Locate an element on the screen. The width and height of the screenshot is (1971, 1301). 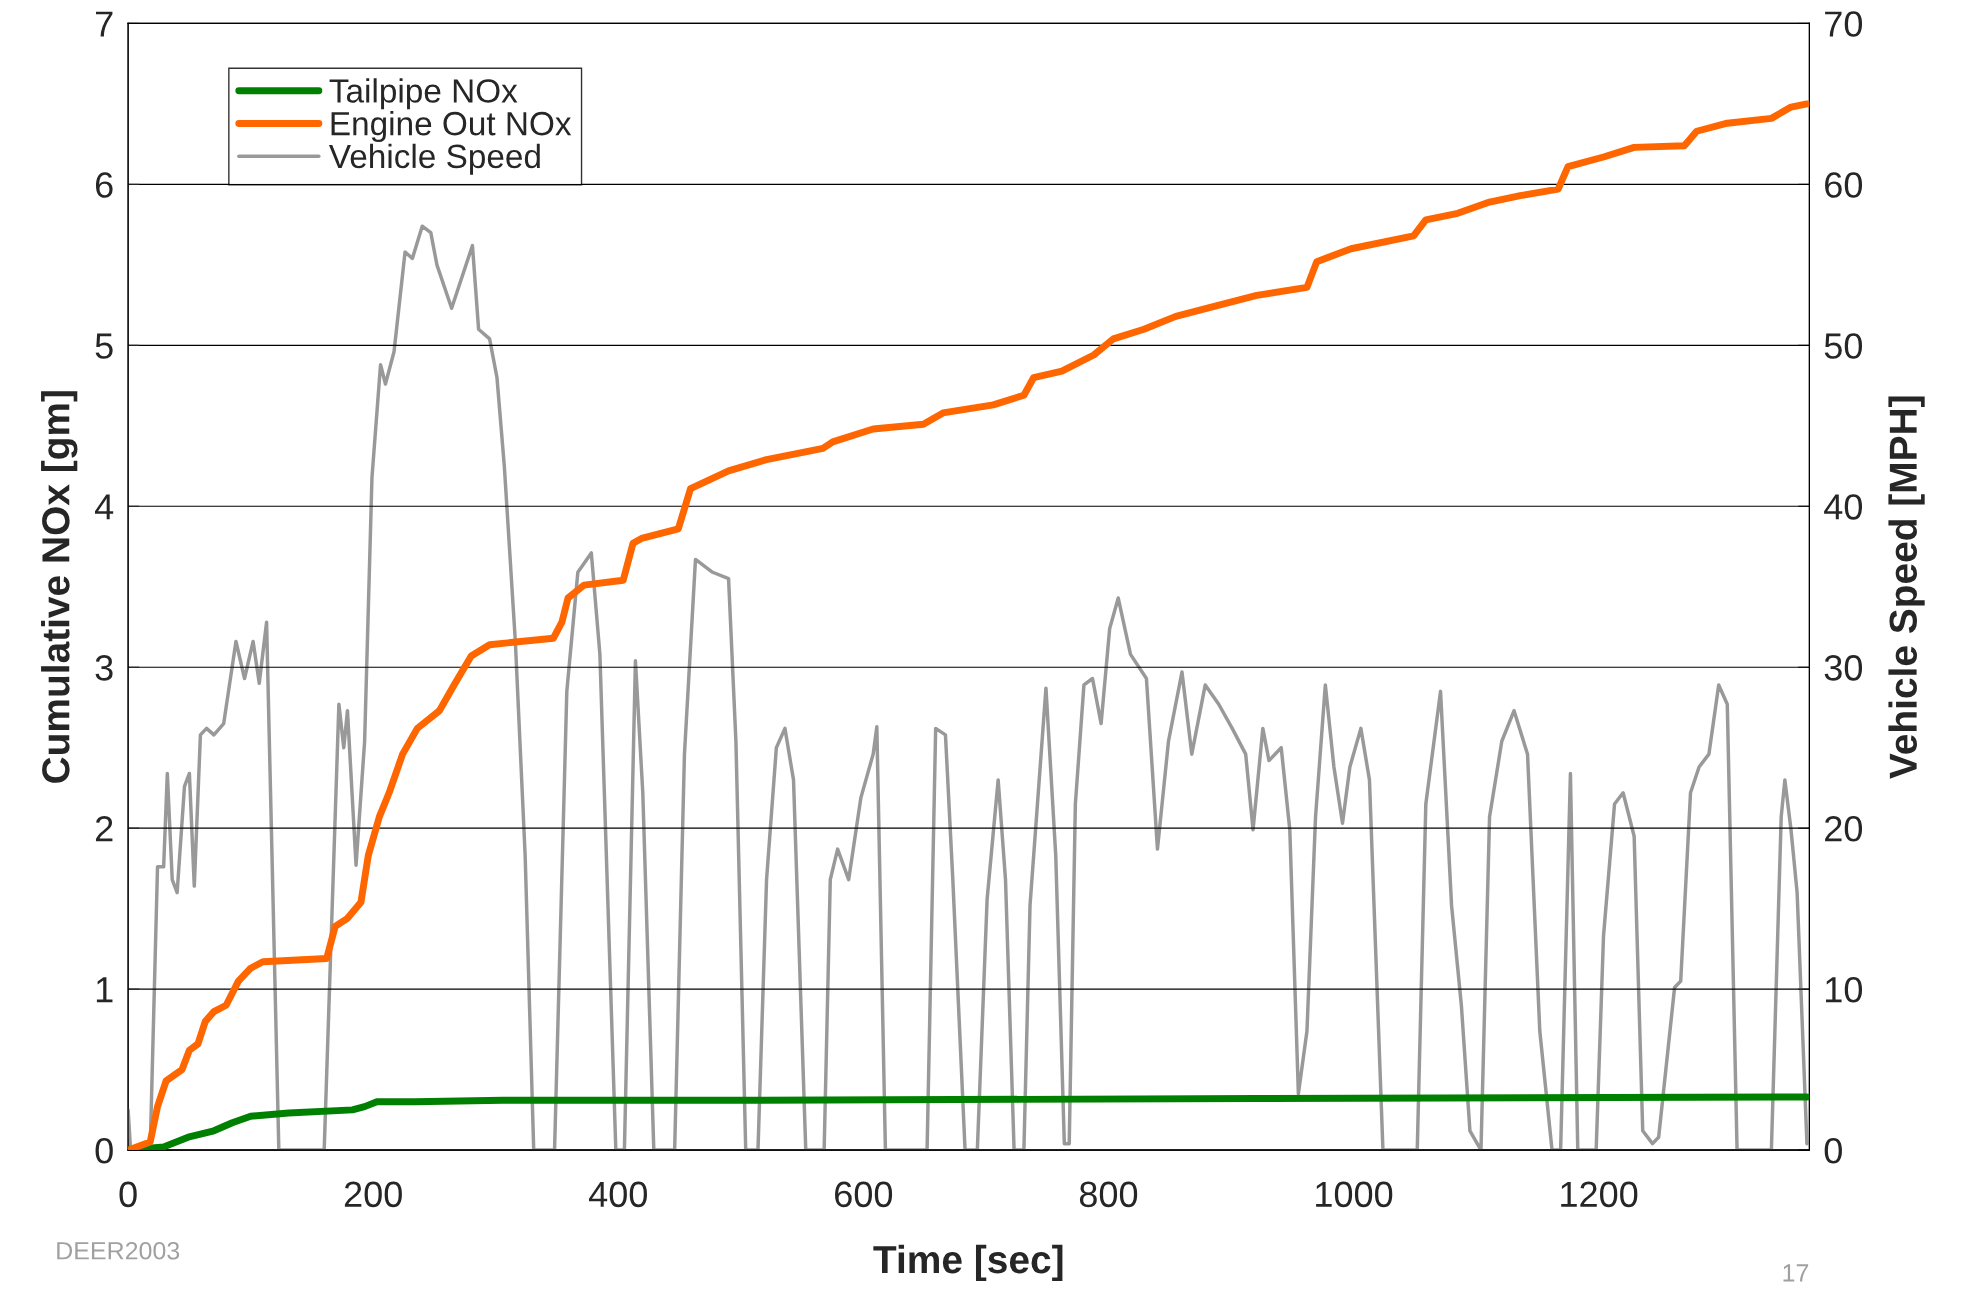
text: 17 is located at coordinates (1796, 1273).